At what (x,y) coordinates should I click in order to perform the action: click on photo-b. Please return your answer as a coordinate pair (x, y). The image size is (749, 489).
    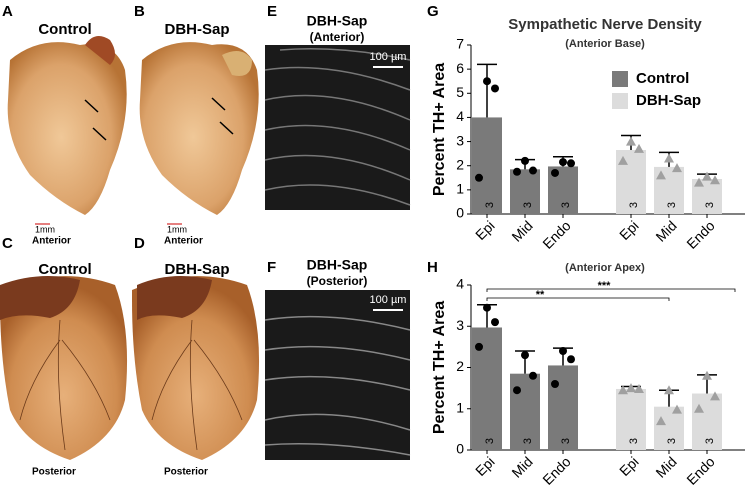
    Looking at the image, I should click on (199, 133).